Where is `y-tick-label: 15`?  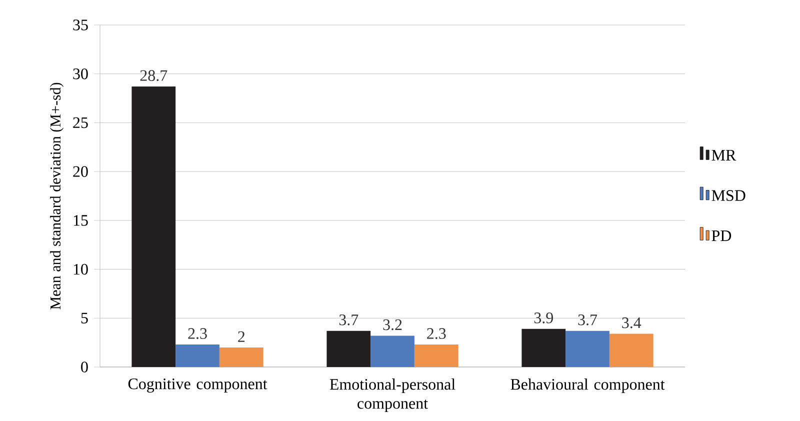
y-tick-label: 15 is located at coordinates (81, 220).